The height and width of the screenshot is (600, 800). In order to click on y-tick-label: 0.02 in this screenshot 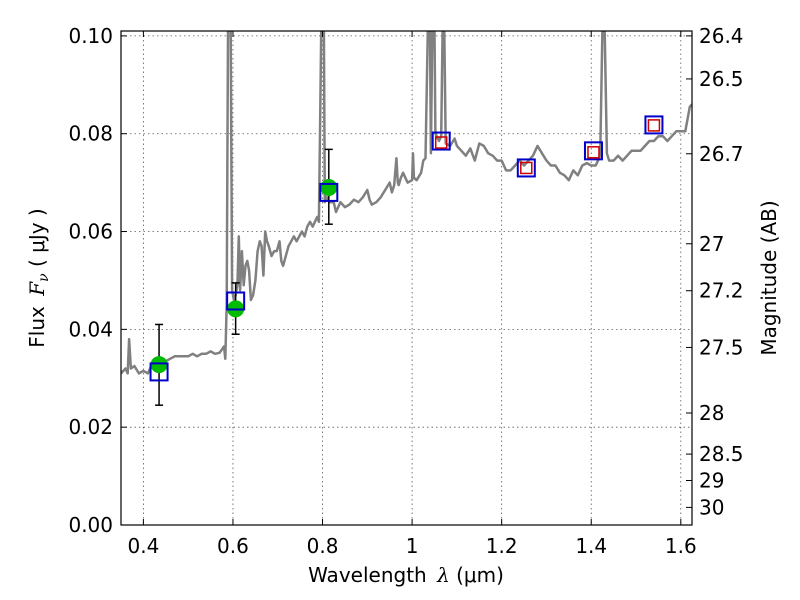, I will do `click(90, 427)`.